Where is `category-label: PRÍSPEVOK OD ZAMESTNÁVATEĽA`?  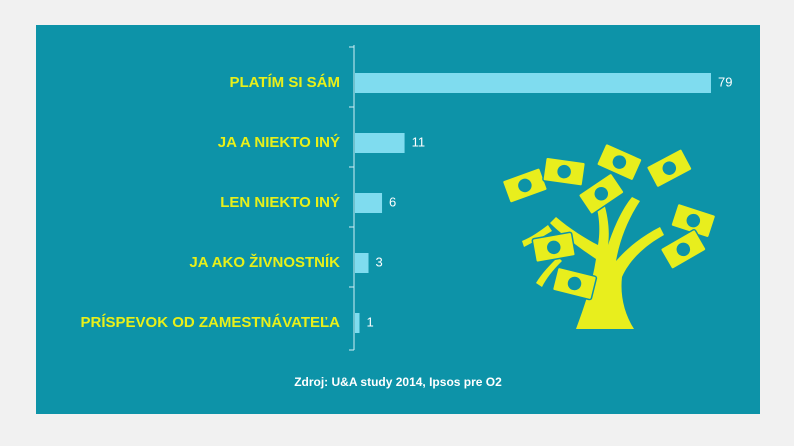
category-label: PRÍSPEVOK OD ZAMESTNÁVATEĽA is located at coordinates (211, 322).